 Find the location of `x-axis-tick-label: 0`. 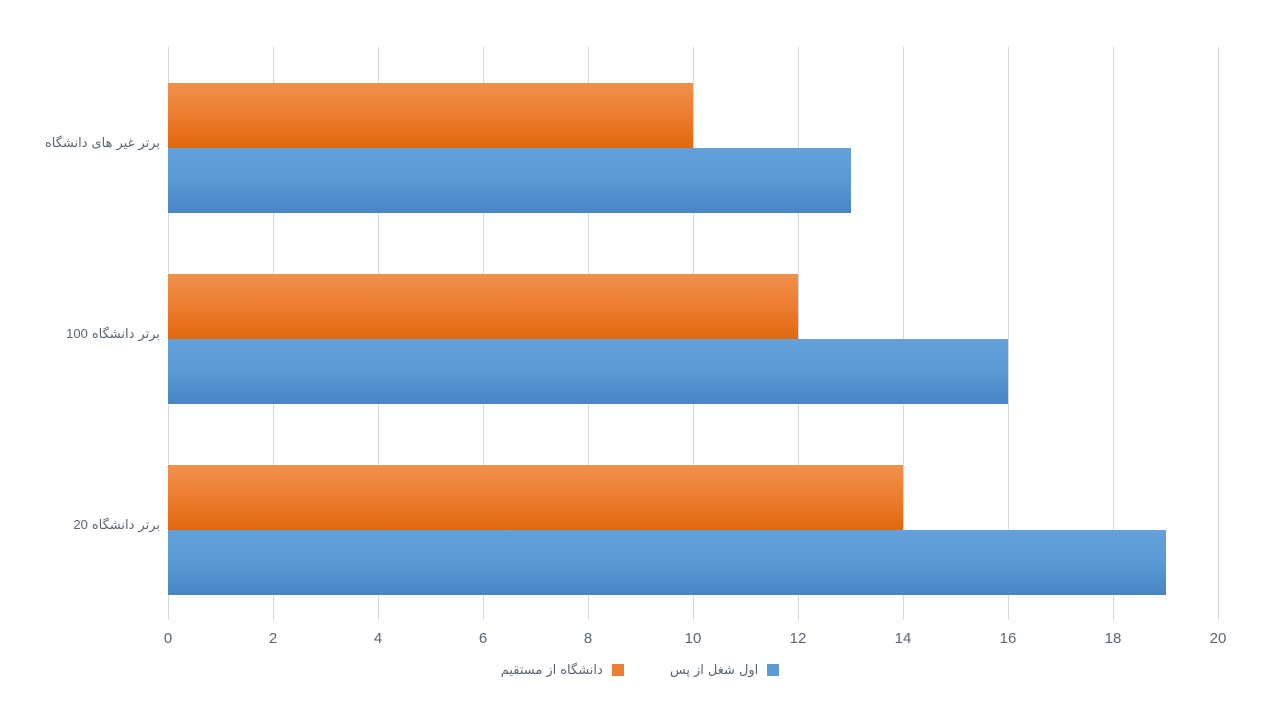

x-axis-tick-label: 0 is located at coordinates (168, 638).